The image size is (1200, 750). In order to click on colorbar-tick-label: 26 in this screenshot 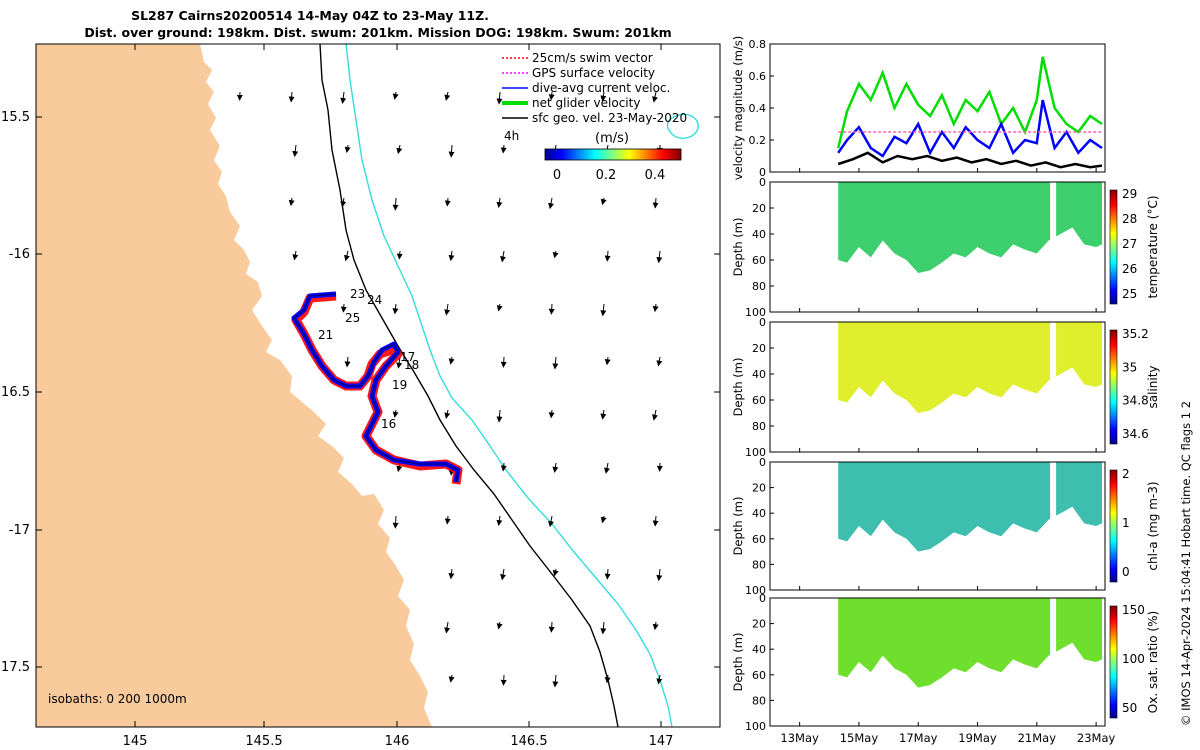, I will do `click(1129, 269)`.